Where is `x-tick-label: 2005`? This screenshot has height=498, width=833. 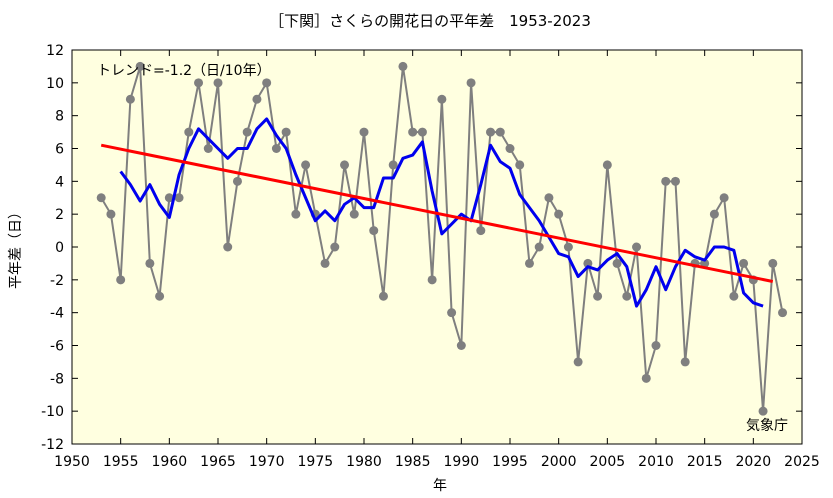 x-tick-label: 2005 is located at coordinates (608, 462).